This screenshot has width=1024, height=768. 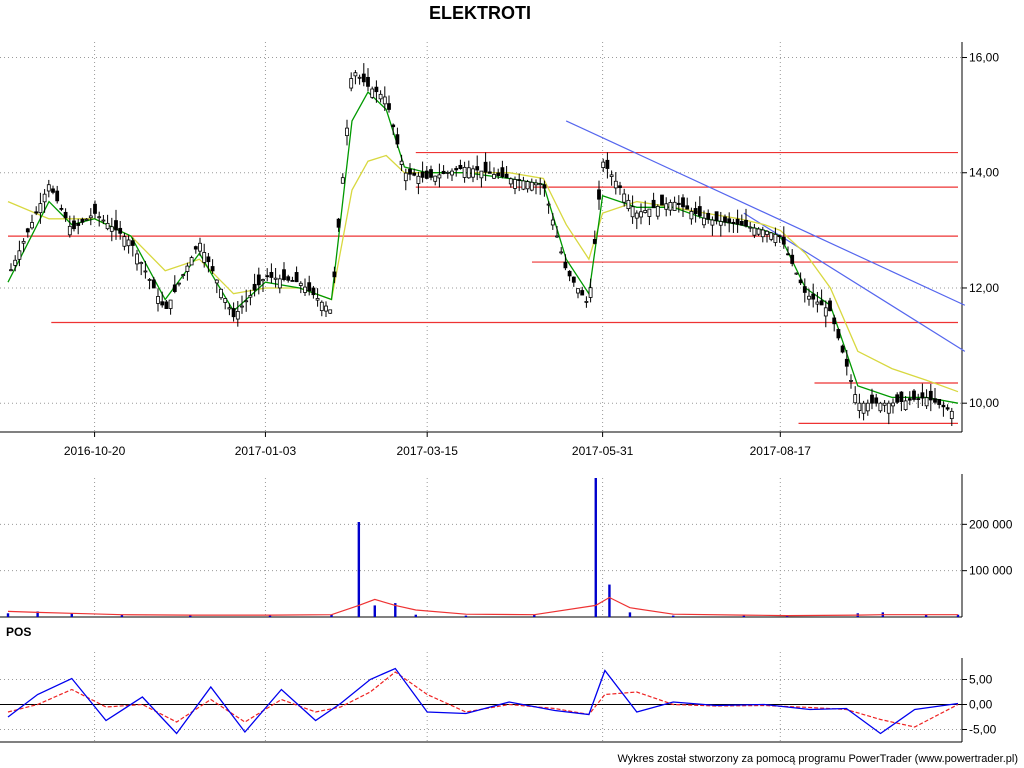 I want to click on volume-ma-line, so click(x=482, y=606).